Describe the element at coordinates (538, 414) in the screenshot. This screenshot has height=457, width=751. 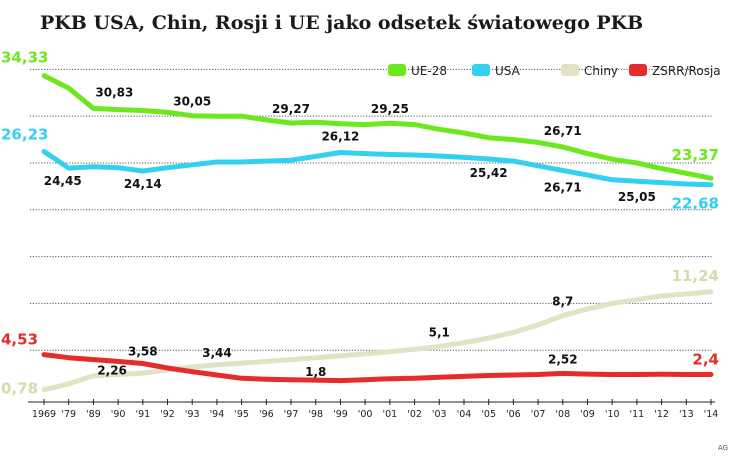
I see `x-tick-label: '07` at that location.